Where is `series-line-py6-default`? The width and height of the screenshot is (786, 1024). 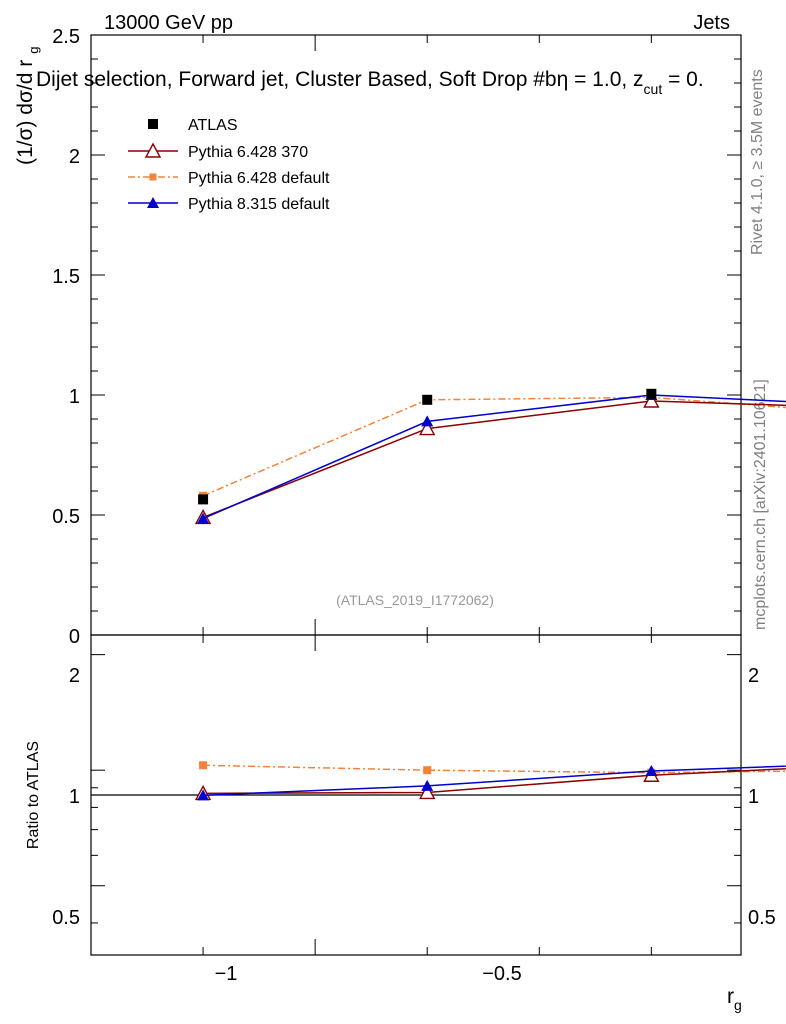 series-line-py6-default is located at coordinates (494, 446).